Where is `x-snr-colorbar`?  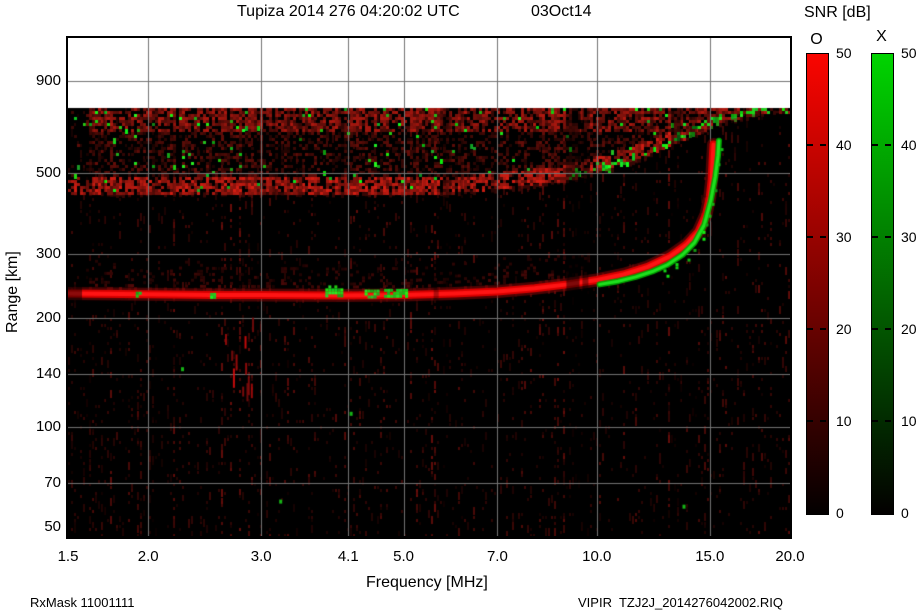
x-snr-colorbar is located at coordinates (882, 284).